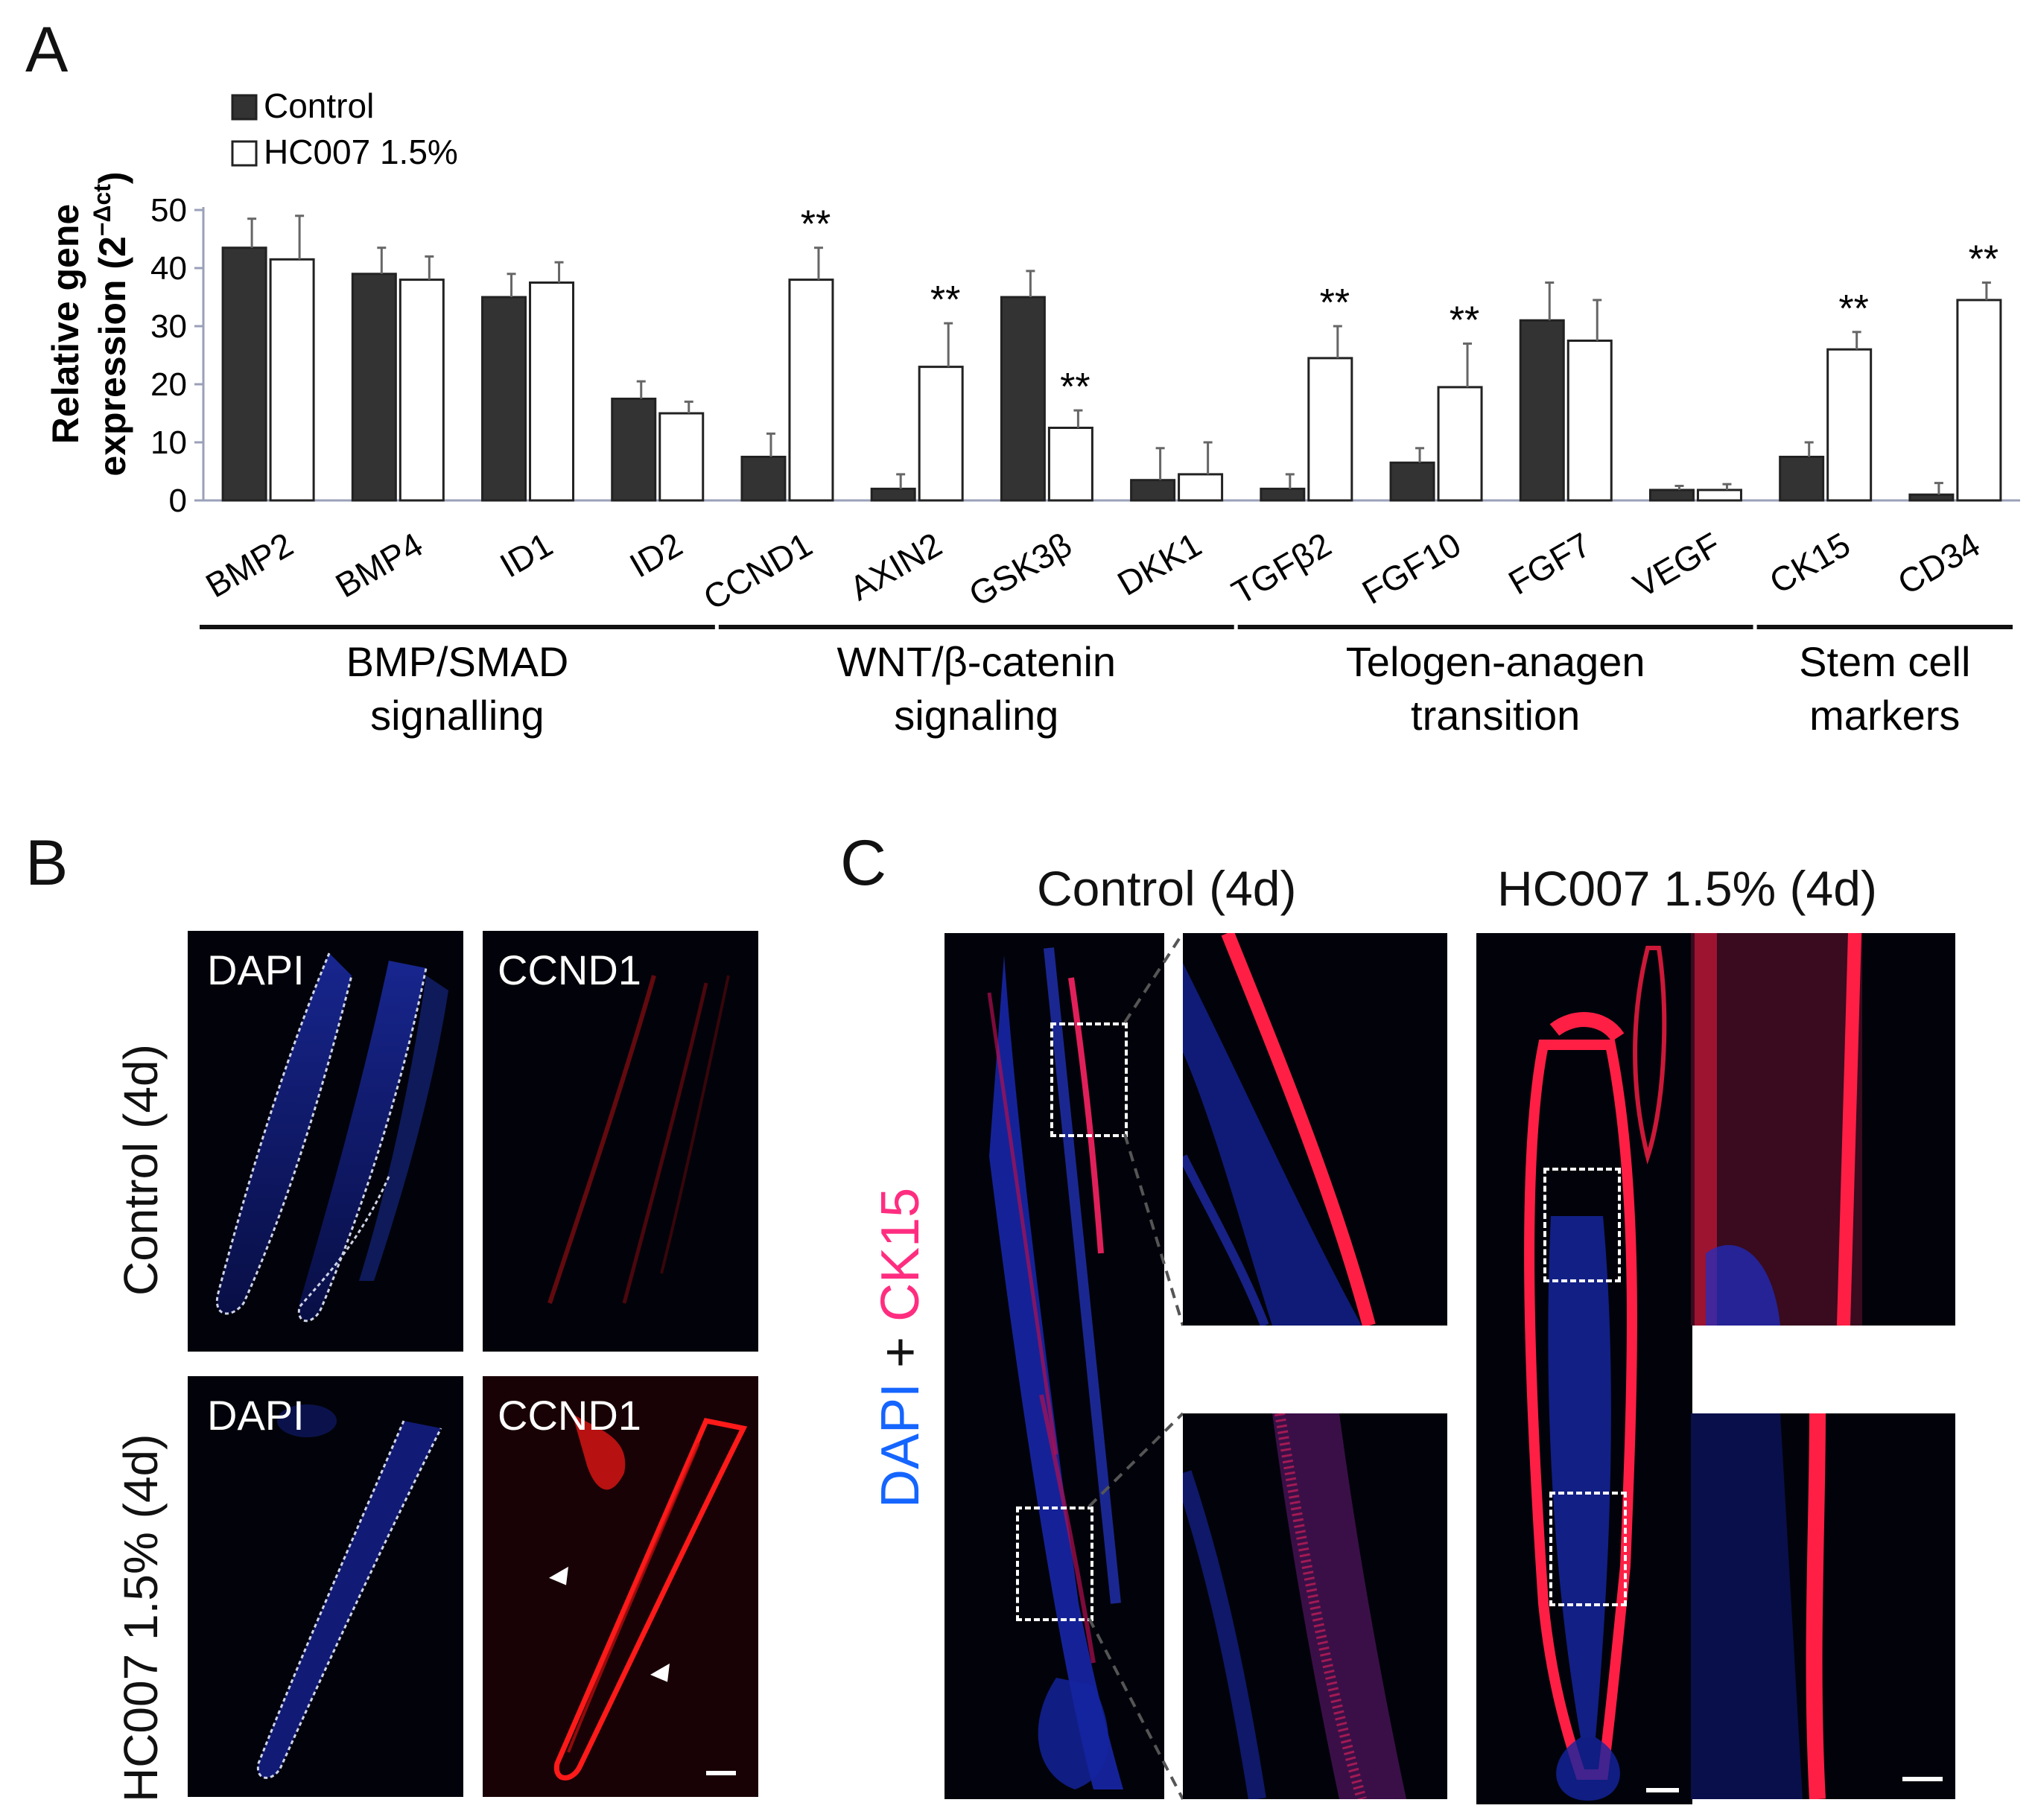 The width and height of the screenshot is (2035, 1820). I want to click on micro-c-control-main, so click(1054, 1366).